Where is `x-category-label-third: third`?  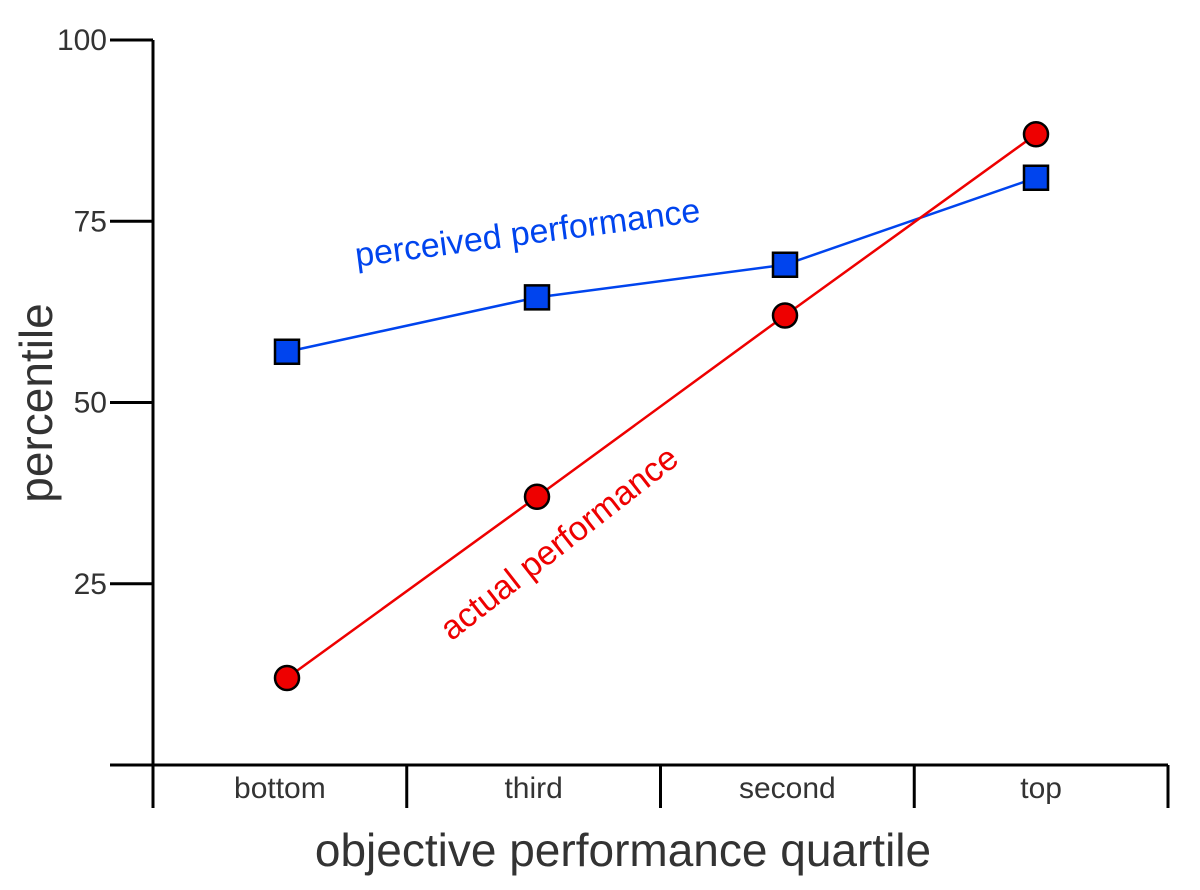
x-category-label-third: third is located at coordinates (533, 788).